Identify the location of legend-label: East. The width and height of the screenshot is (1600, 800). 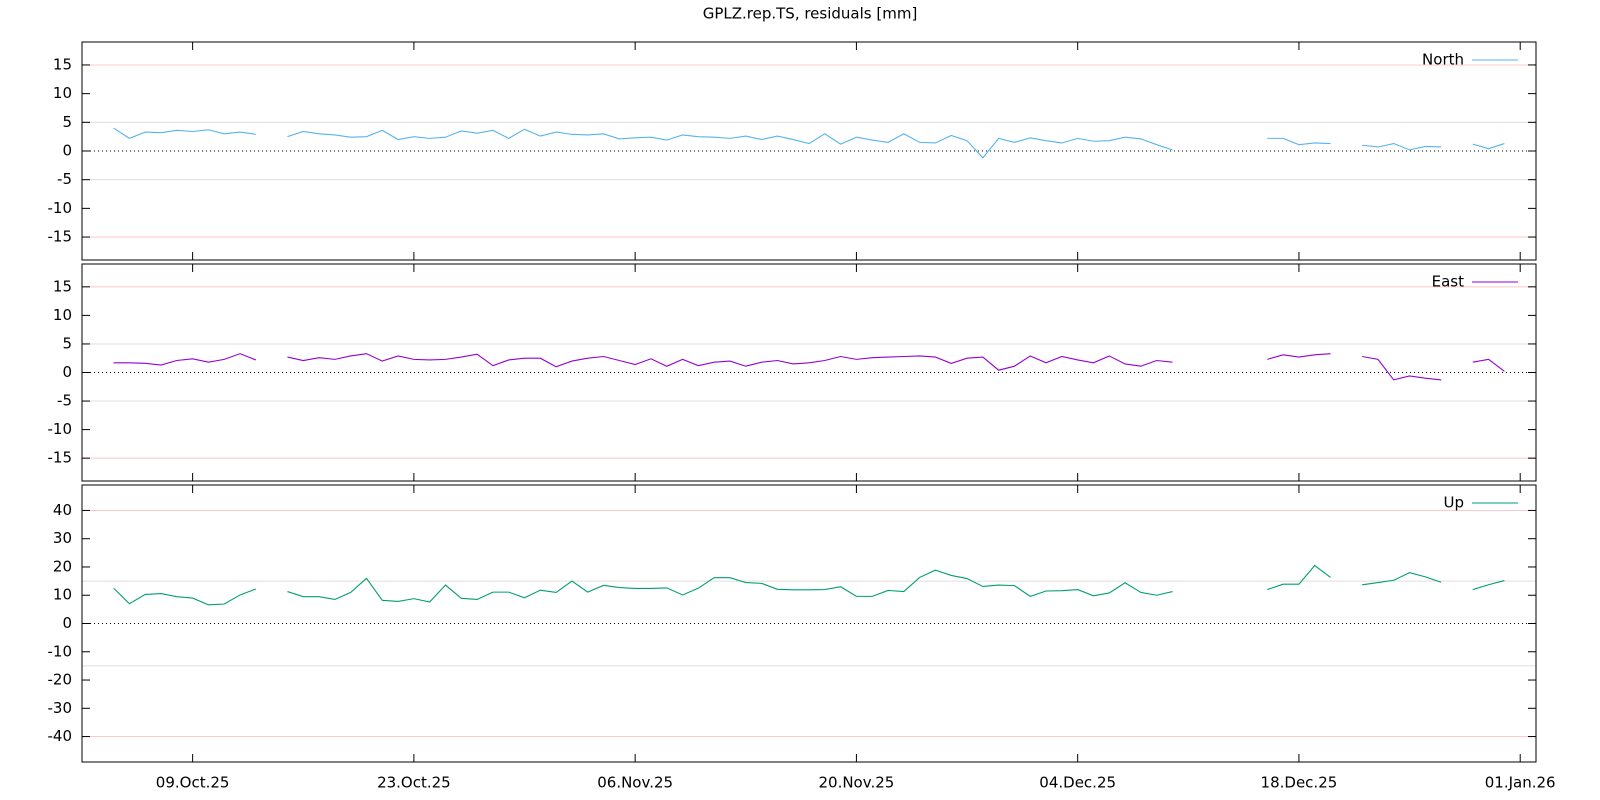
(1448, 282).